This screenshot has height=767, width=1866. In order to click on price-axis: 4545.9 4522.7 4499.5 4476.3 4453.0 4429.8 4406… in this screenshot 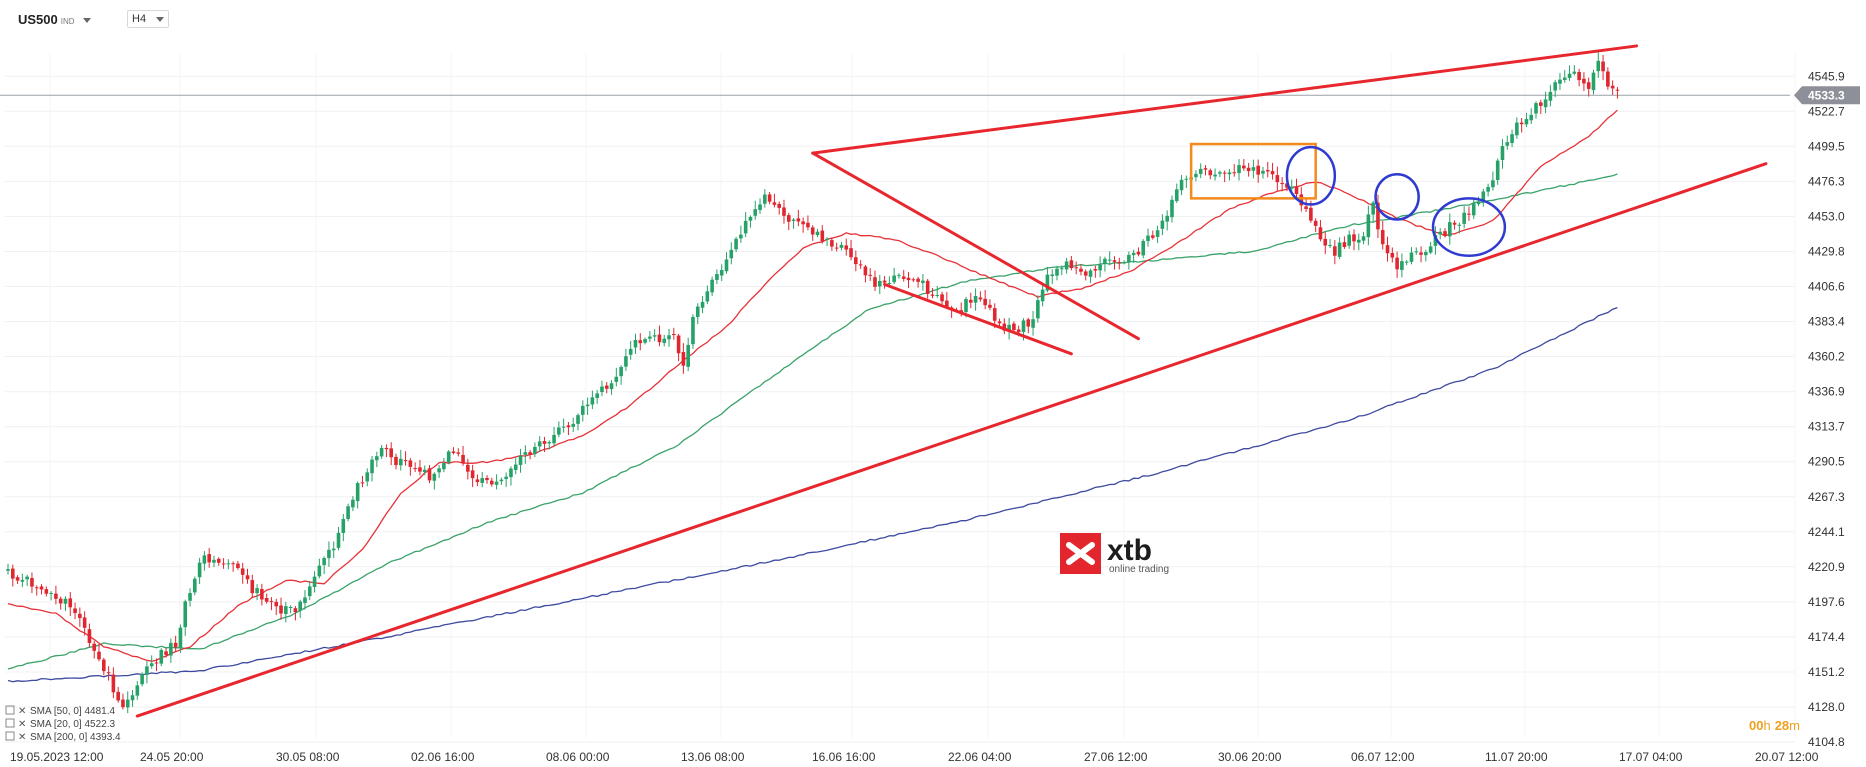, I will do `click(1826, 409)`.